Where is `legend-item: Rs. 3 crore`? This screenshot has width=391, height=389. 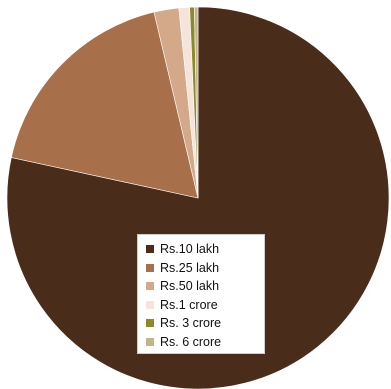
legend-item: Rs. 3 crore is located at coordinates (202, 323).